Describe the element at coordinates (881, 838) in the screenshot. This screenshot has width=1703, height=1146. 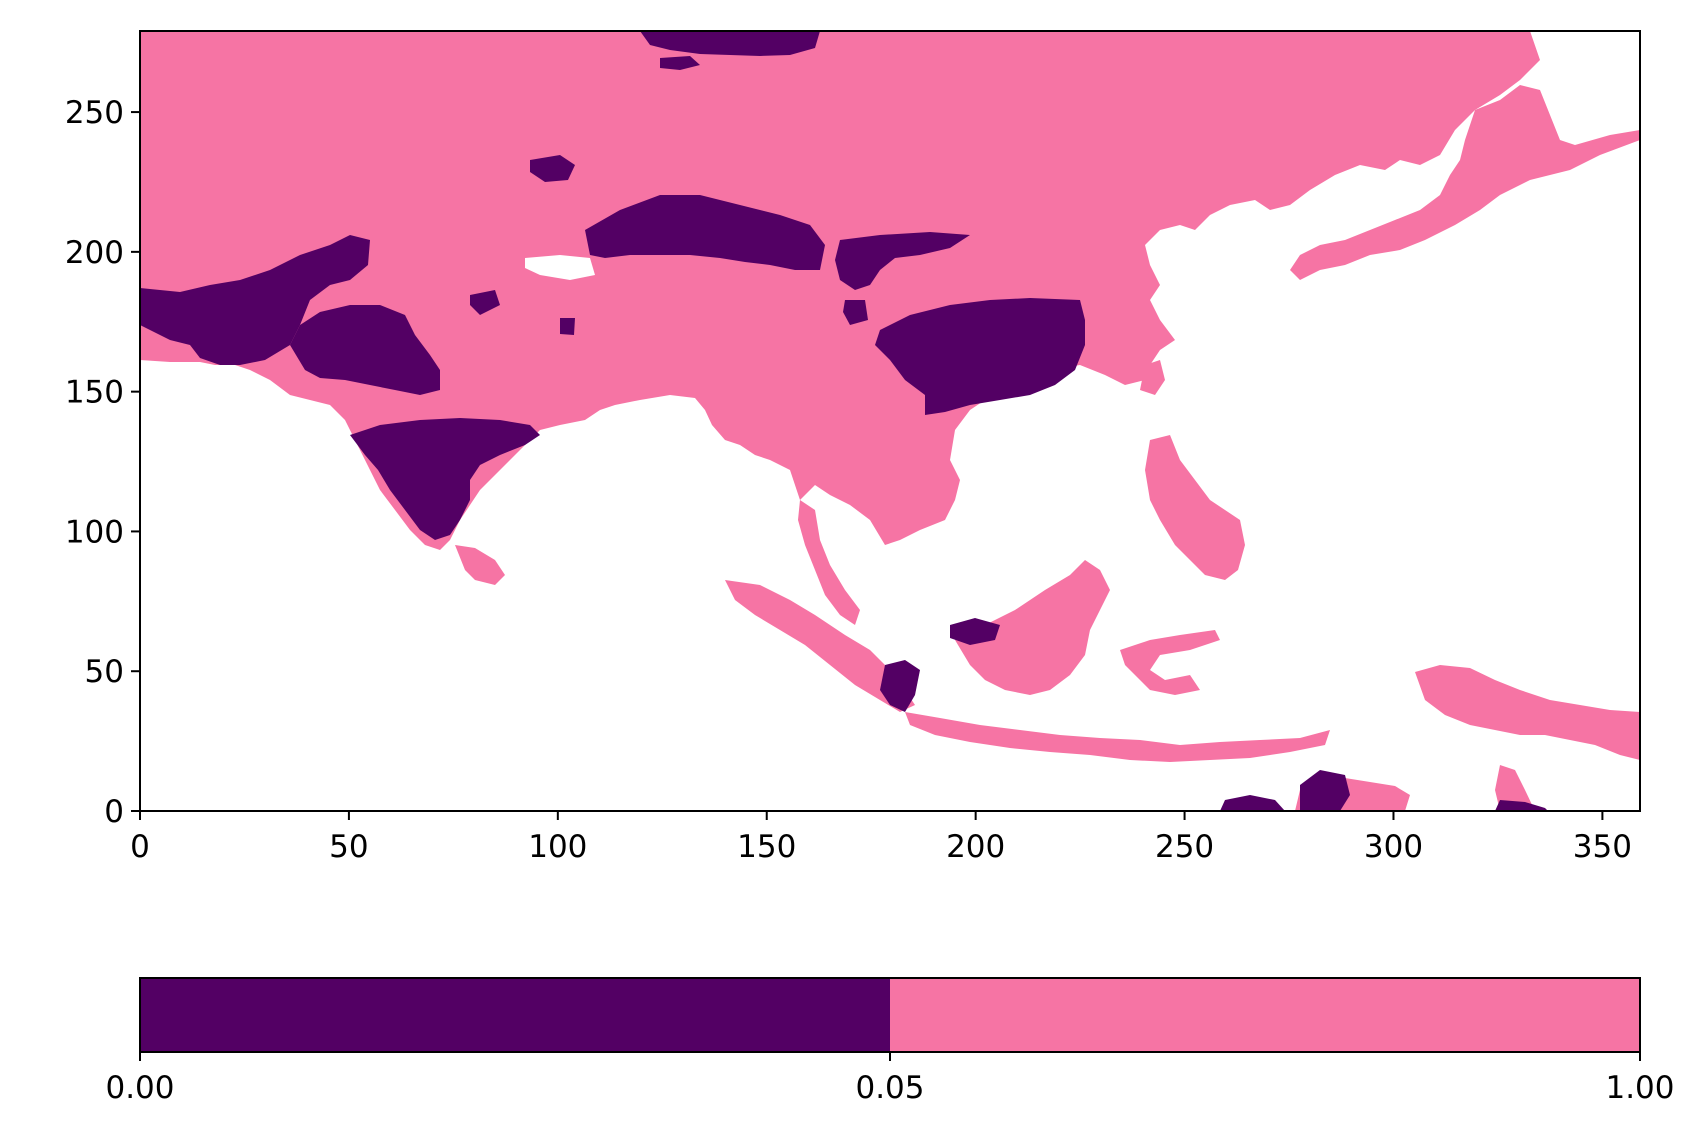
I see `x-axis-ticks: 0 50 100 150 200 250 300 350` at that location.